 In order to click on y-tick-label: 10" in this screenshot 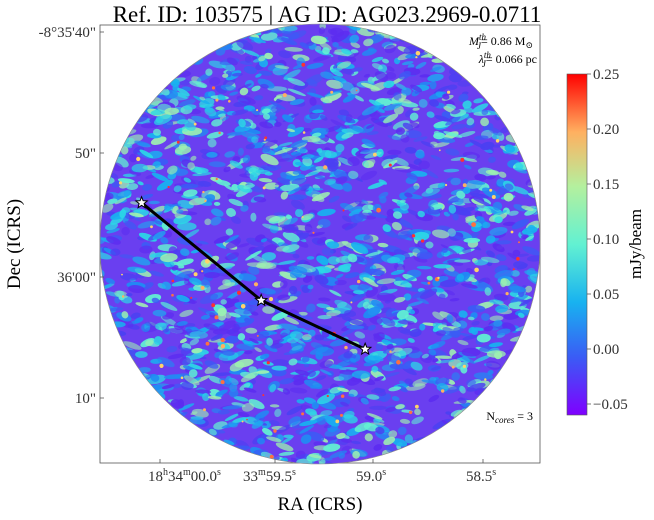, I will do `click(85, 399)`.